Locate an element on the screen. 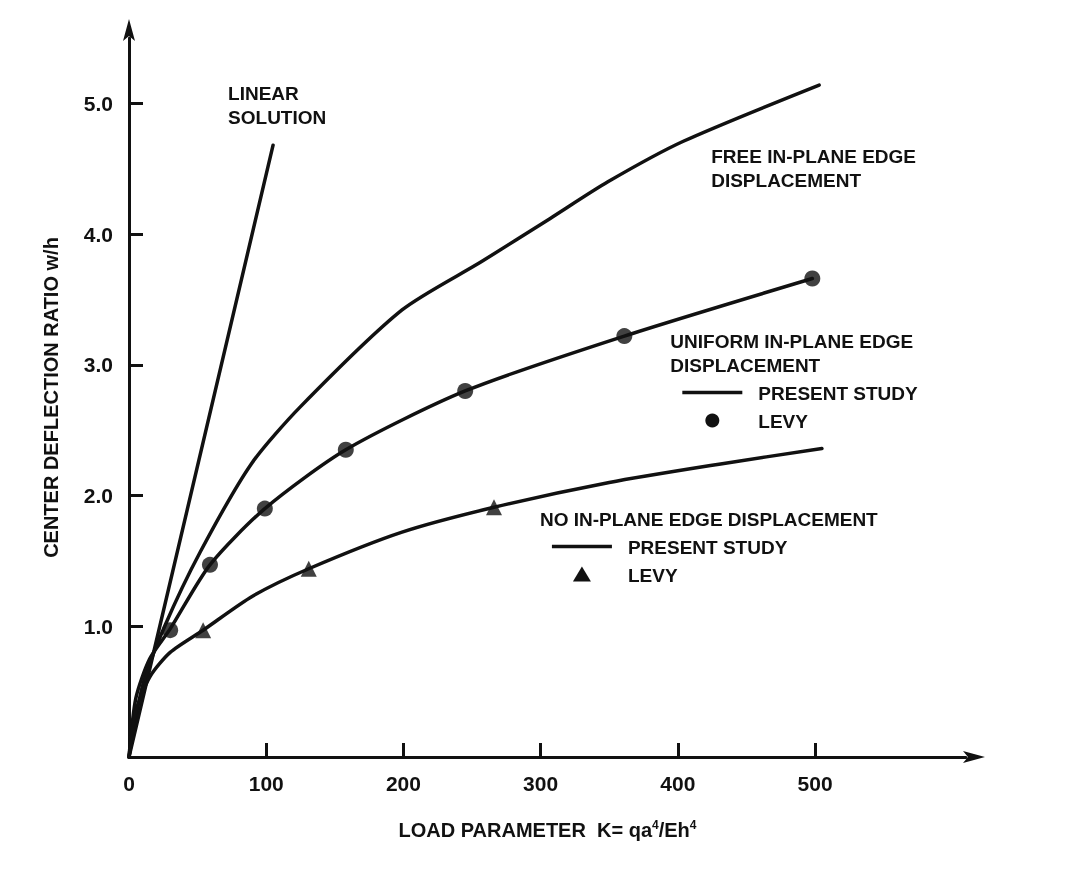 This screenshot has width=1084, height=880. x-tick-label: 0 is located at coordinates (129, 783).